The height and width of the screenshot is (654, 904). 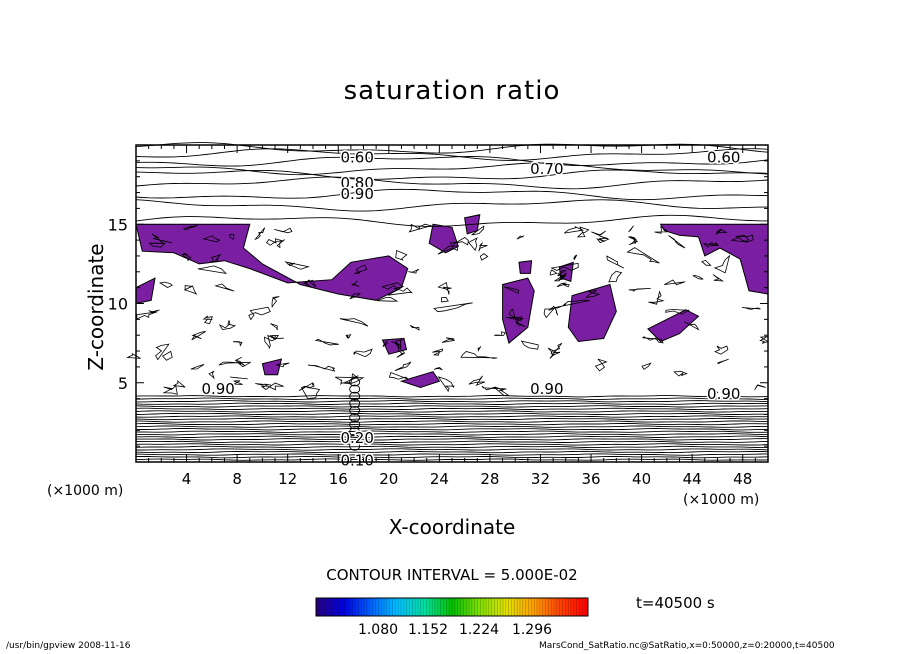 I want to click on time-label: t=40500 s, so click(x=675, y=603).